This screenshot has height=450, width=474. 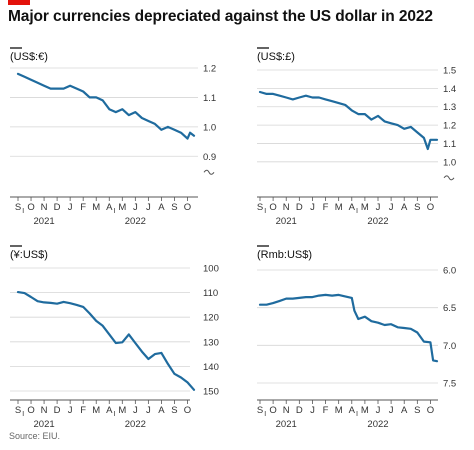 What do you see at coordinates (211, 392) in the screenshot?
I see `y-tick-label: 150` at bounding box center [211, 392].